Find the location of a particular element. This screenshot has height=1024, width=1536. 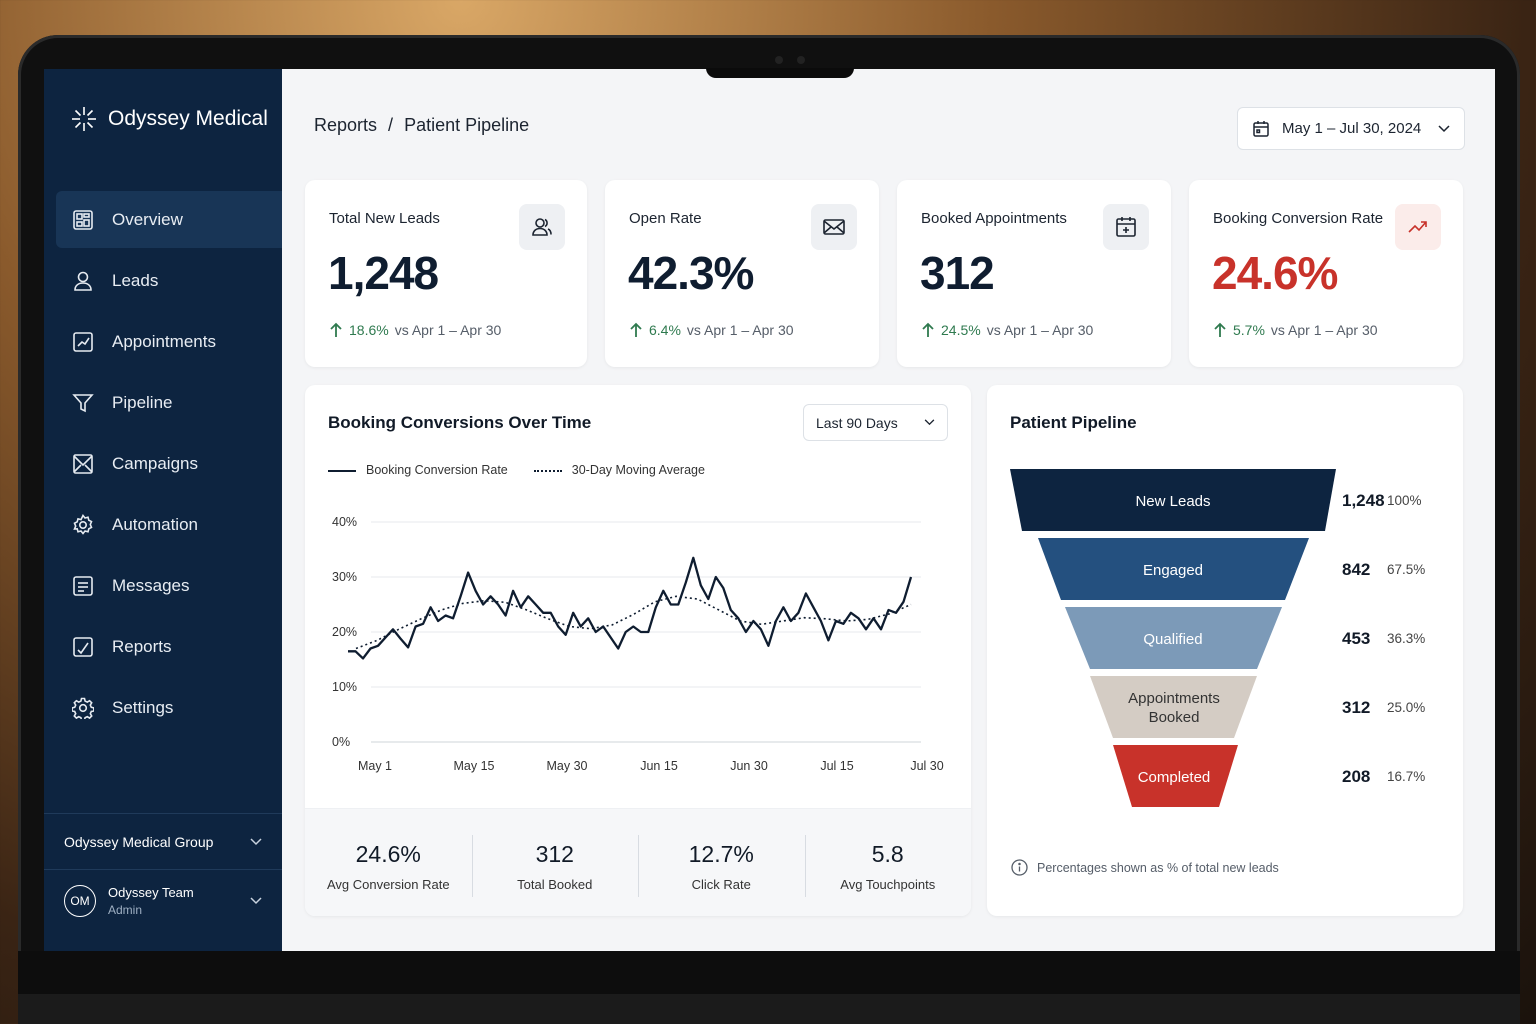

legend-item-rate: Booking Conversion Rate is located at coordinates (418, 470).